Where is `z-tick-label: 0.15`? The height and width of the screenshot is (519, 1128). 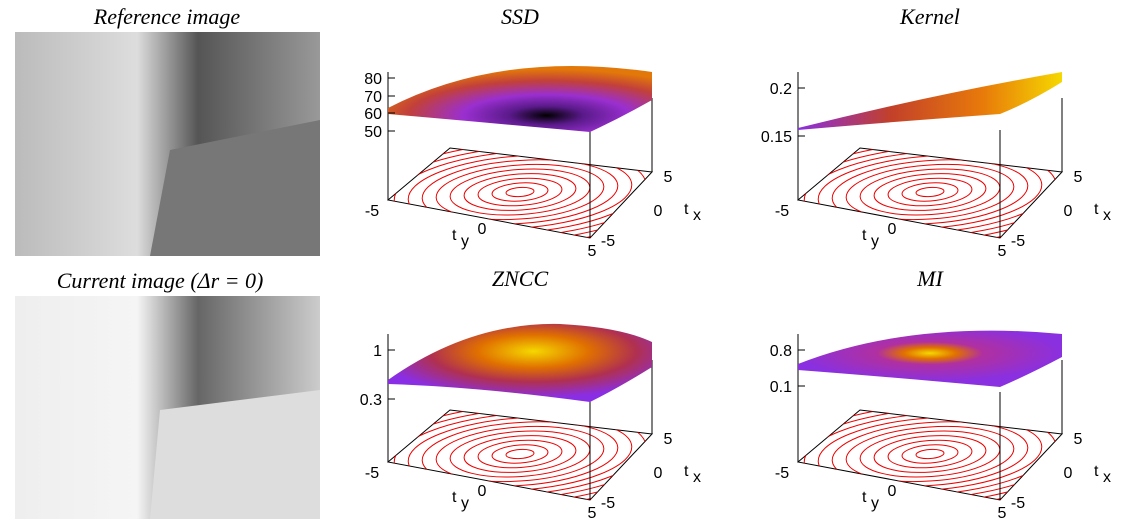 z-tick-label: 0.15 is located at coordinates (776, 137).